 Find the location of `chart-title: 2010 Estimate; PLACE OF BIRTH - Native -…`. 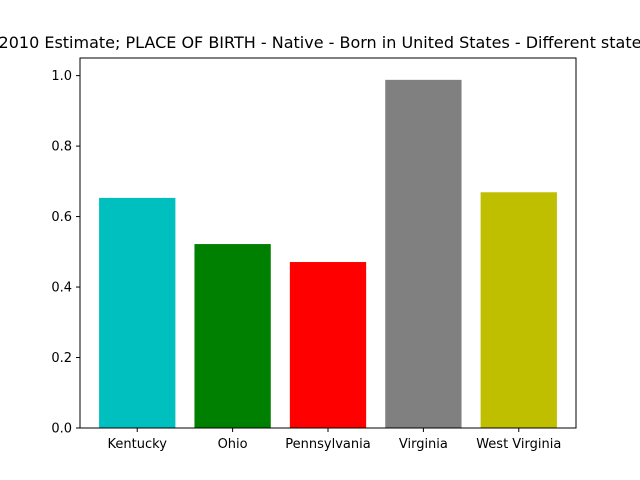

chart-title: 2010 Estimate; PLACE OF BIRTH - Native -… is located at coordinates (320, 42).